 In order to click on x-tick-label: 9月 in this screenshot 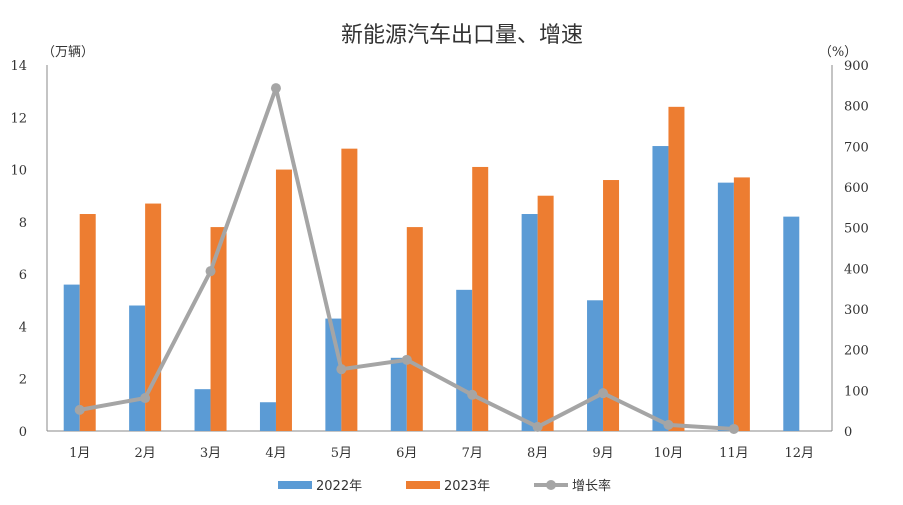, I will do `click(602, 453)`.